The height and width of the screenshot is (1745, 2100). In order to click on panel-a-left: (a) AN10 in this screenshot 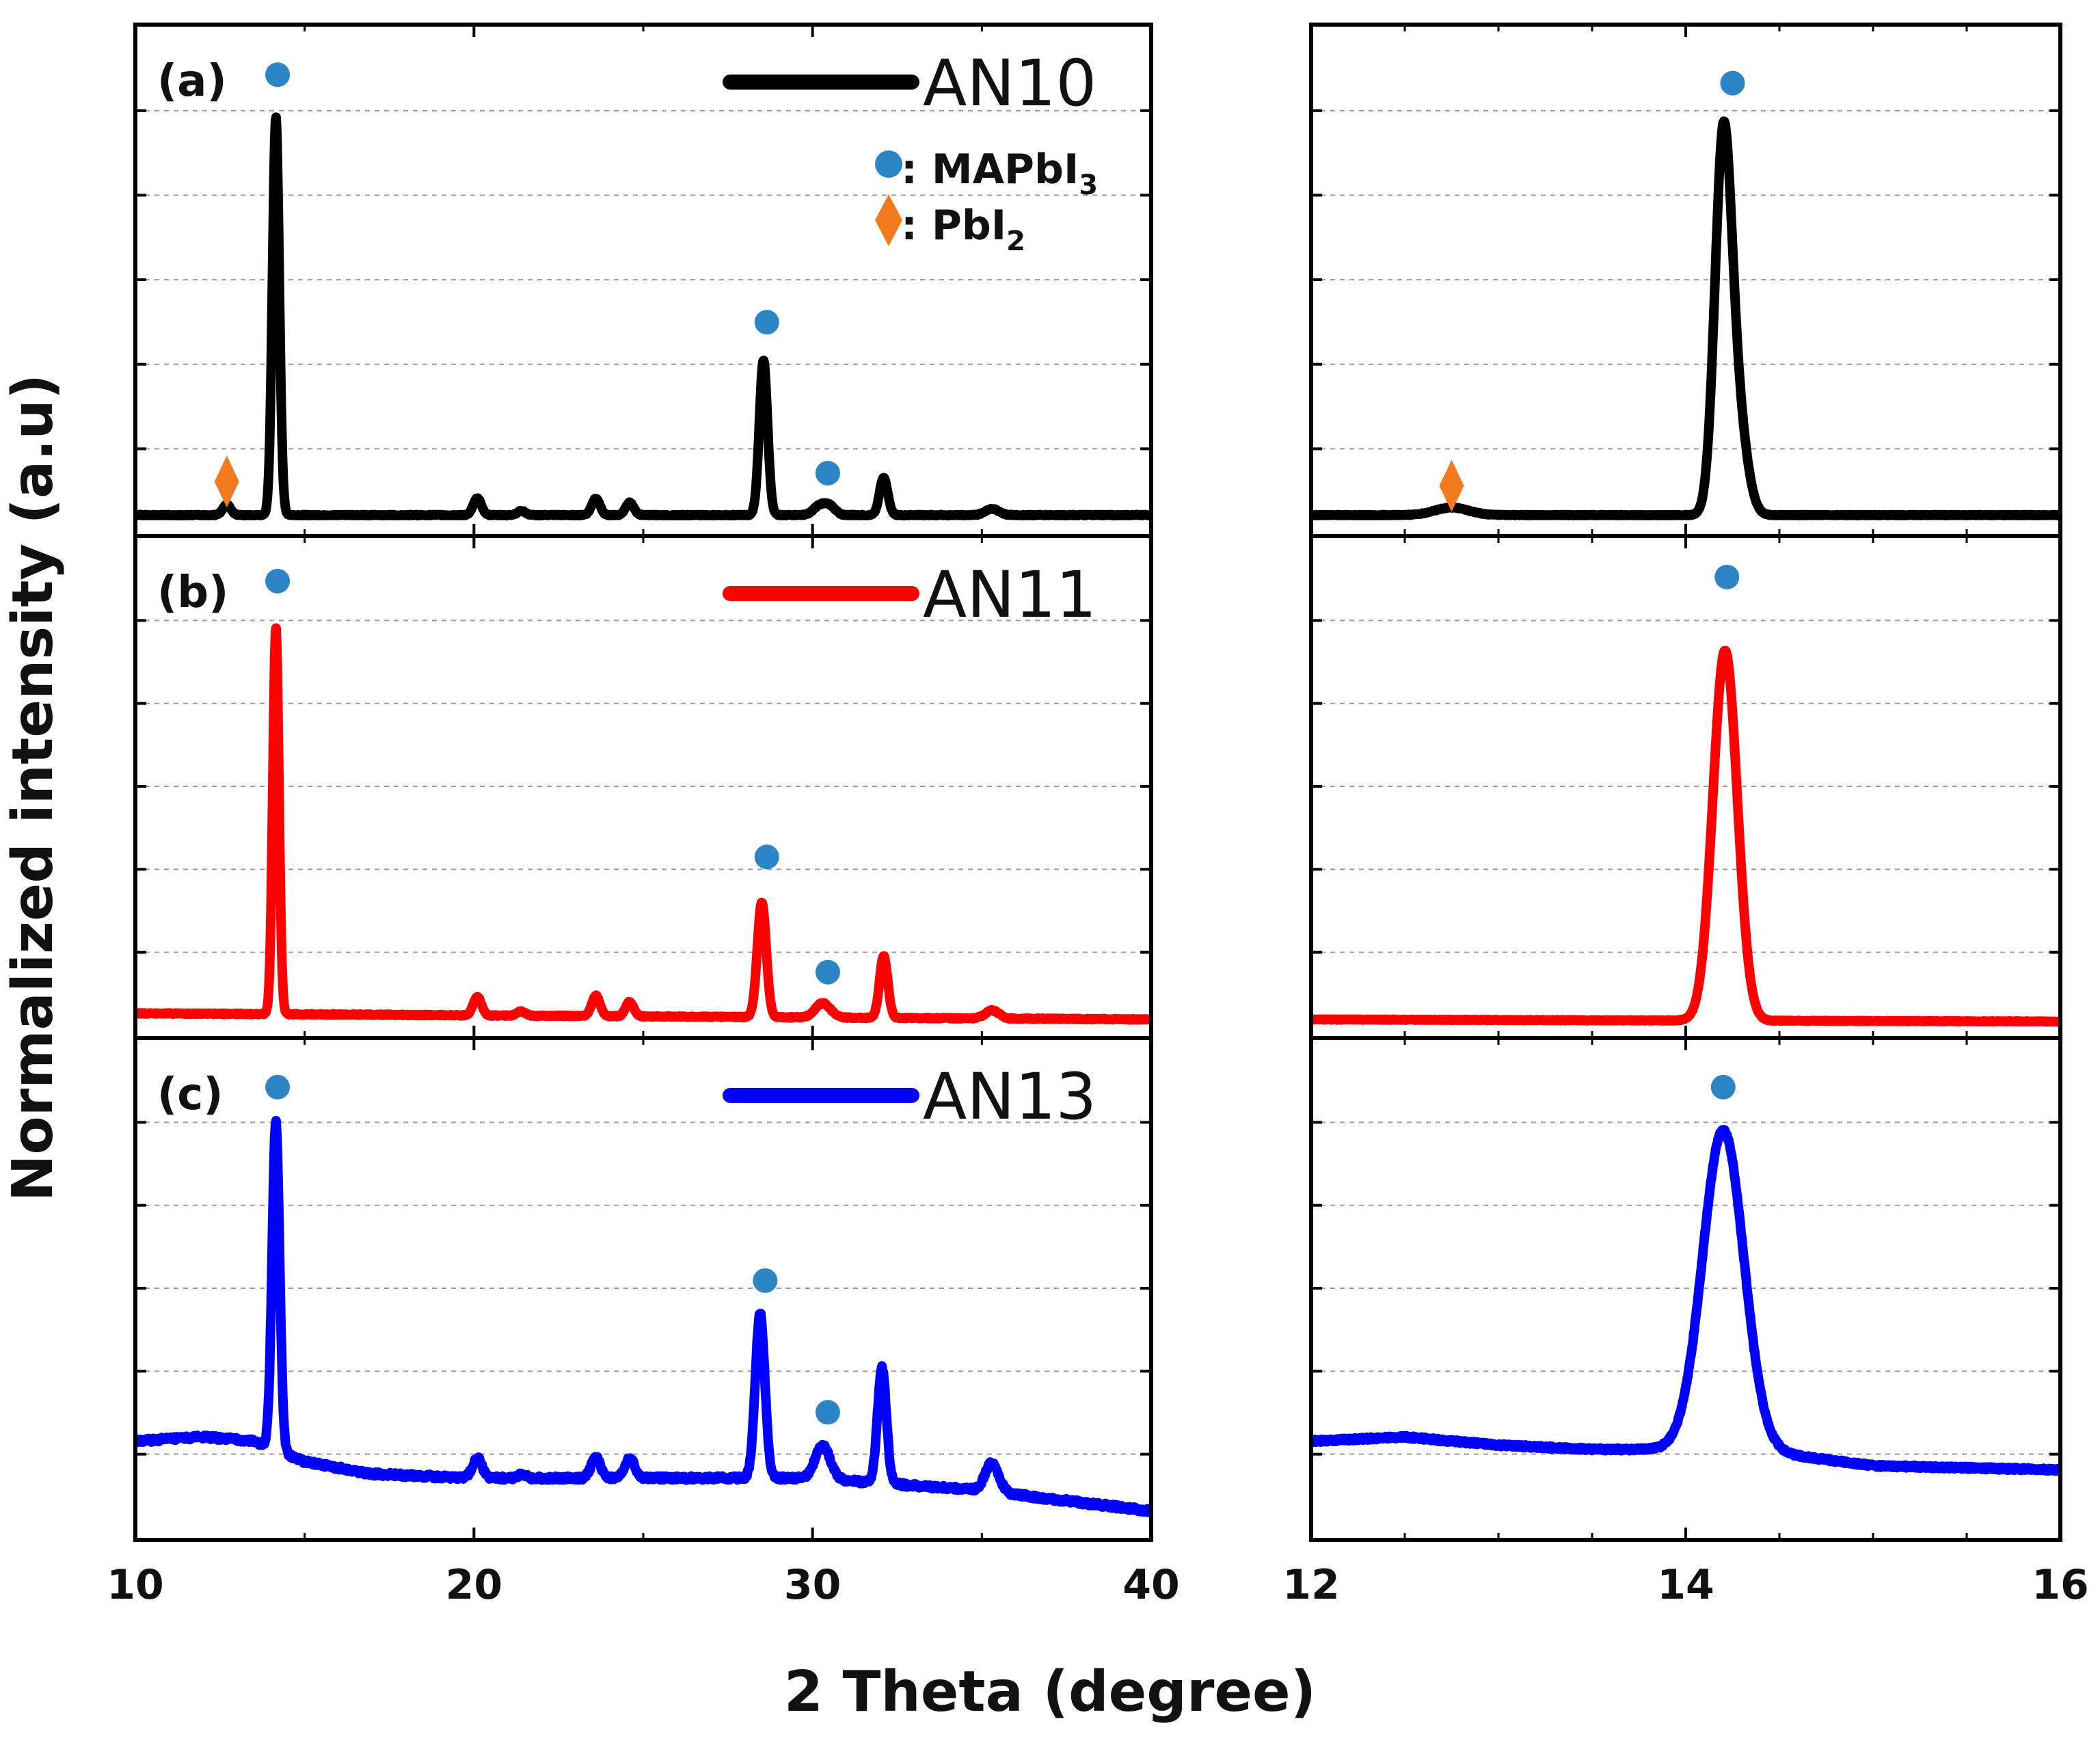, I will do `click(643, 280)`.